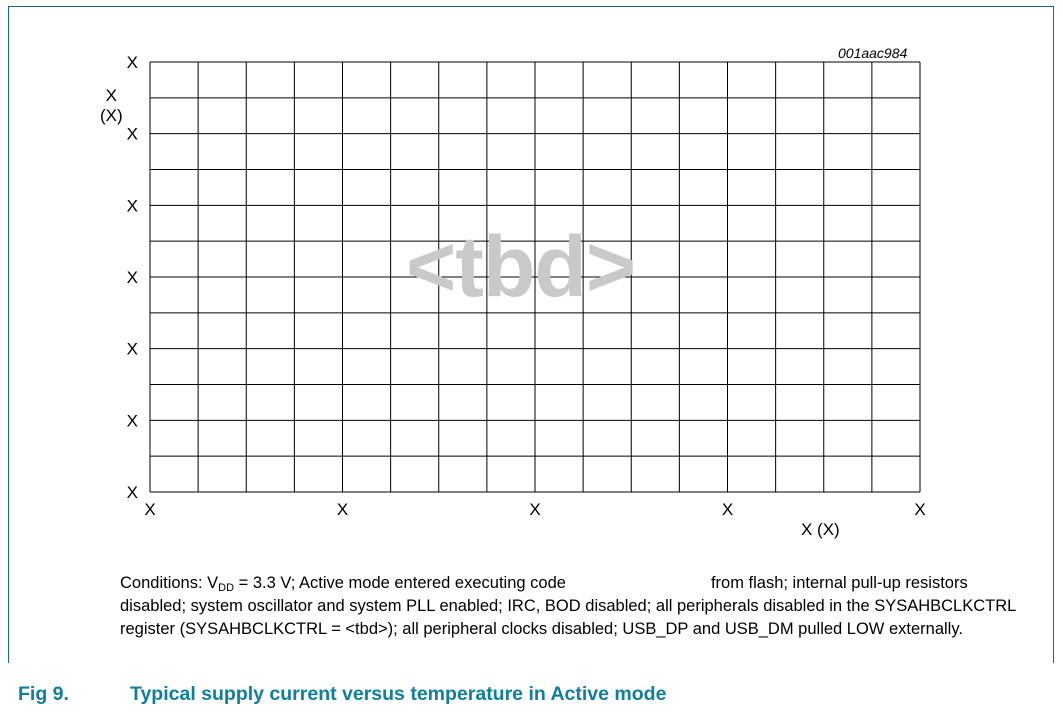 This screenshot has height=722, width=1063. What do you see at coordinates (820, 529) in the screenshot?
I see `x-axis-label: X (X)` at bounding box center [820, 529].